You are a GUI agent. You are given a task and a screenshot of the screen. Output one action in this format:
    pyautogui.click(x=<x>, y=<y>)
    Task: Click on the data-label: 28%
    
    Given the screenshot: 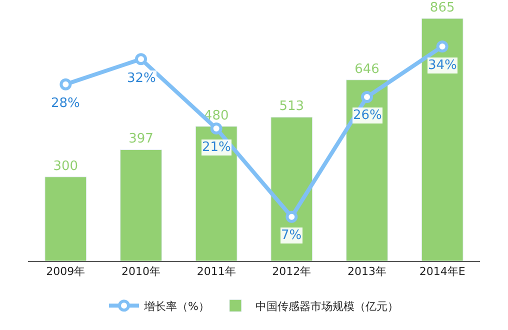 What is the action you would take?
    pyautogui.click(x=65, y=103)
    